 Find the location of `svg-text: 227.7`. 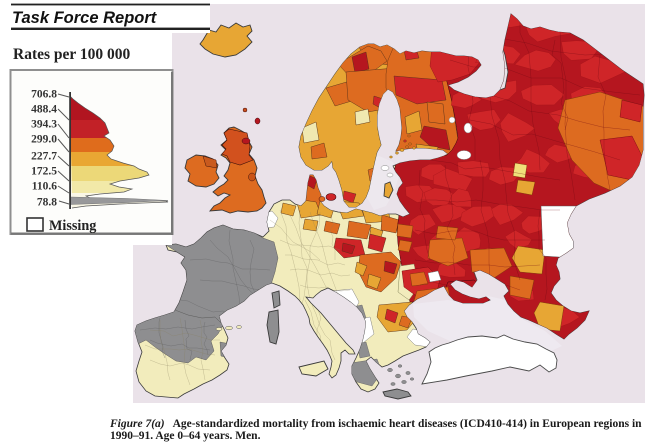

svg-text: 227.7 is located at coordinates (44, 157).